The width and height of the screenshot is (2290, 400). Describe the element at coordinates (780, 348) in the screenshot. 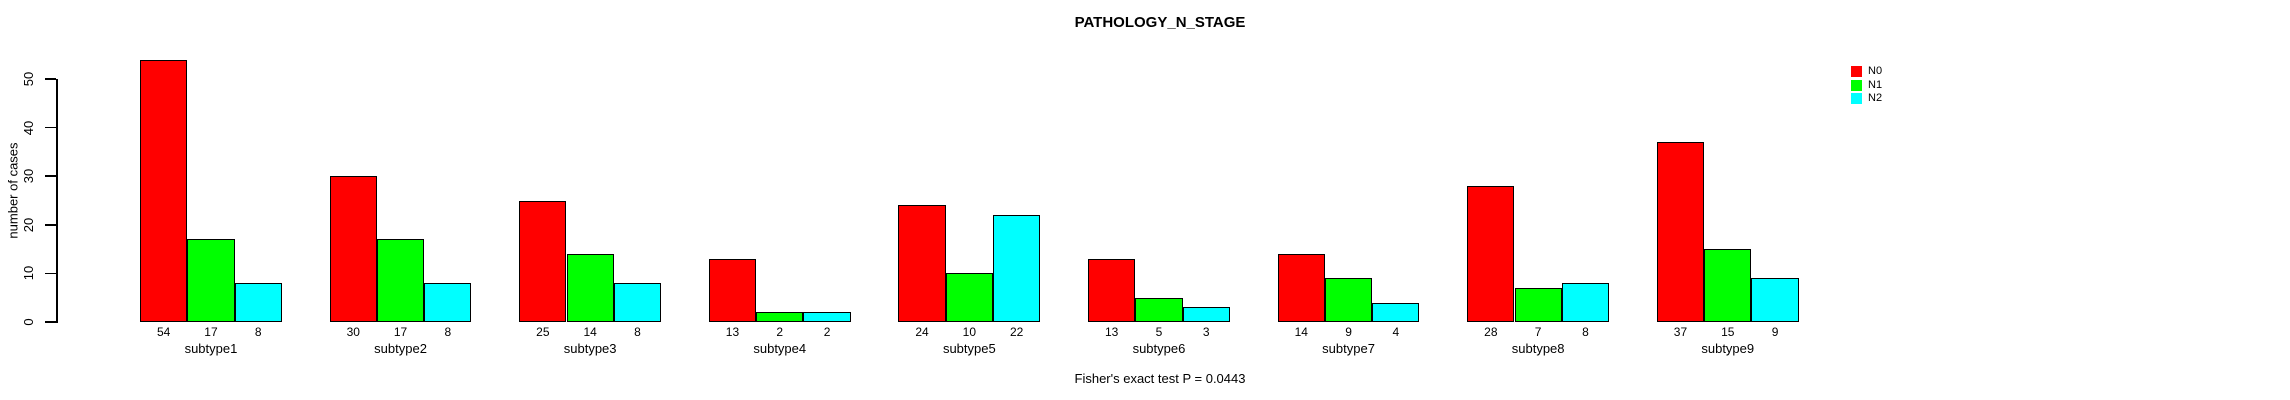

I see `x-category-label: subtype4` at that location.